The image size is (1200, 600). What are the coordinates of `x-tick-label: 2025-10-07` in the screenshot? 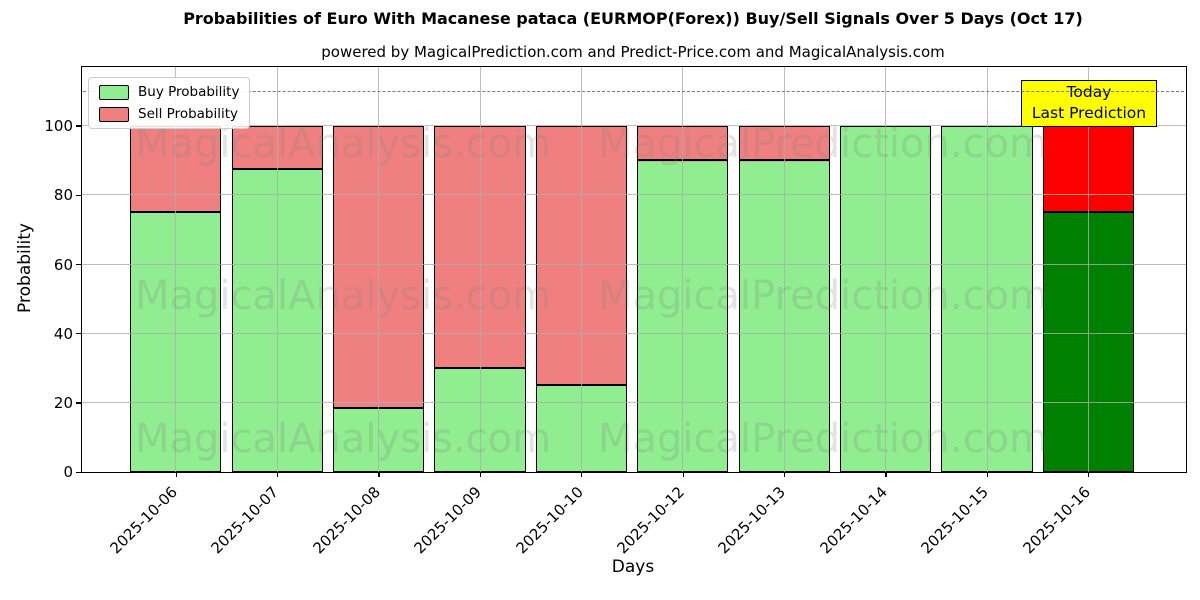 It's located at (245, 520).